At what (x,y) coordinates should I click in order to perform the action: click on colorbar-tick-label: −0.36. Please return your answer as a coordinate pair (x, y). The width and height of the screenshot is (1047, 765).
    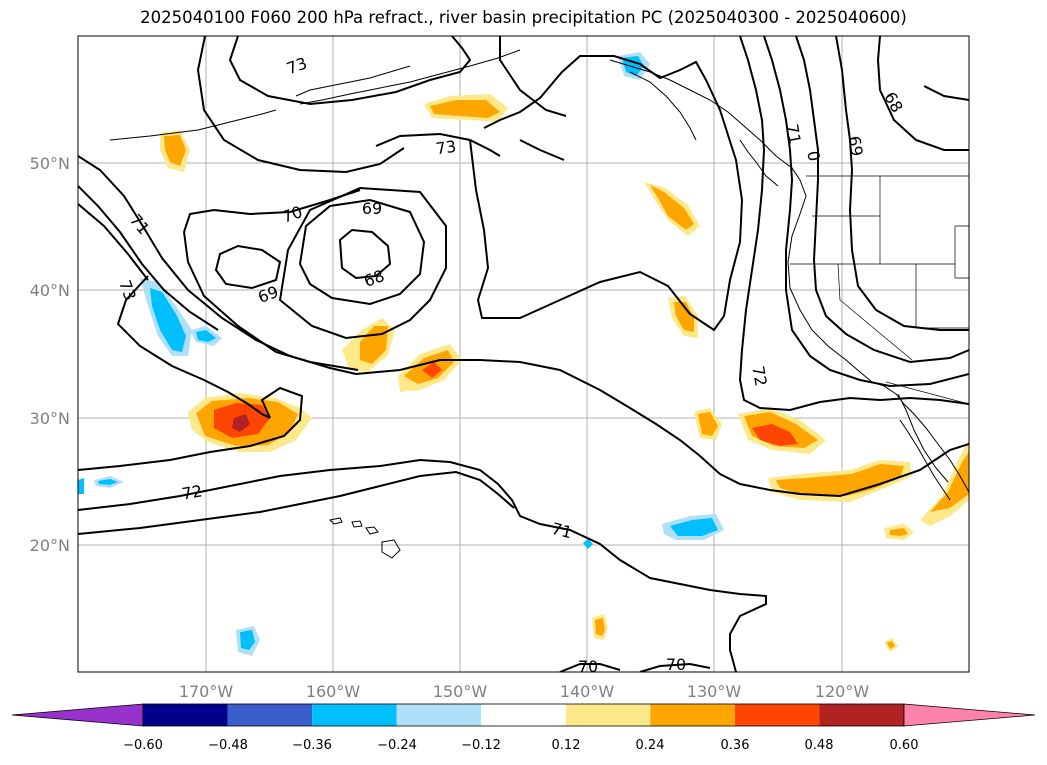
    Looking at the image, I should click on (312, 745).